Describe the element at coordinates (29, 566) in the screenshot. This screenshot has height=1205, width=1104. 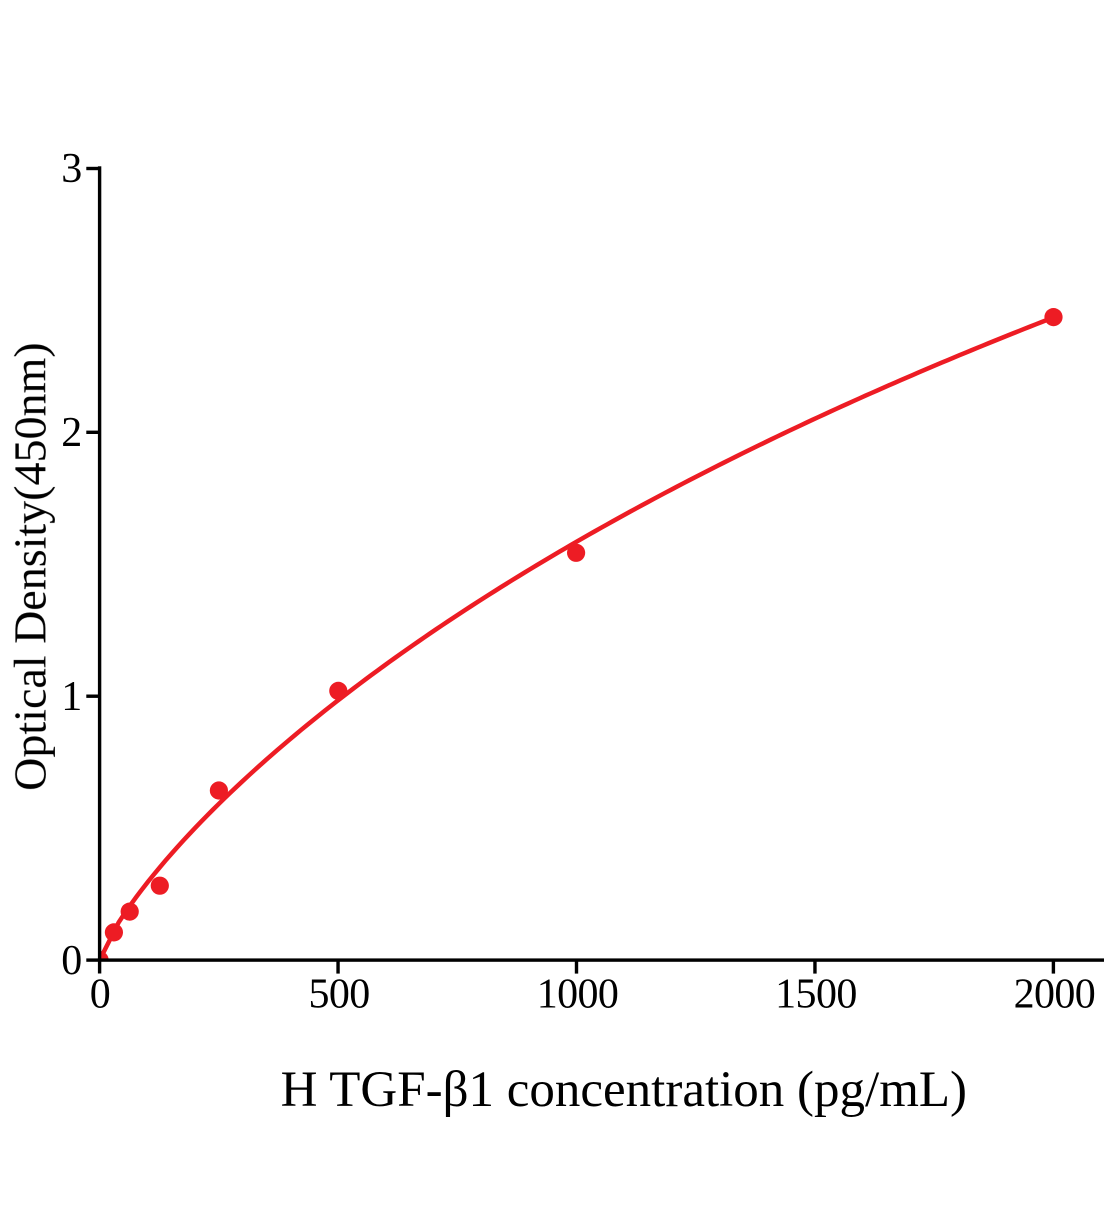
I see `svg-text: Optical Density(450nm)` at that location.